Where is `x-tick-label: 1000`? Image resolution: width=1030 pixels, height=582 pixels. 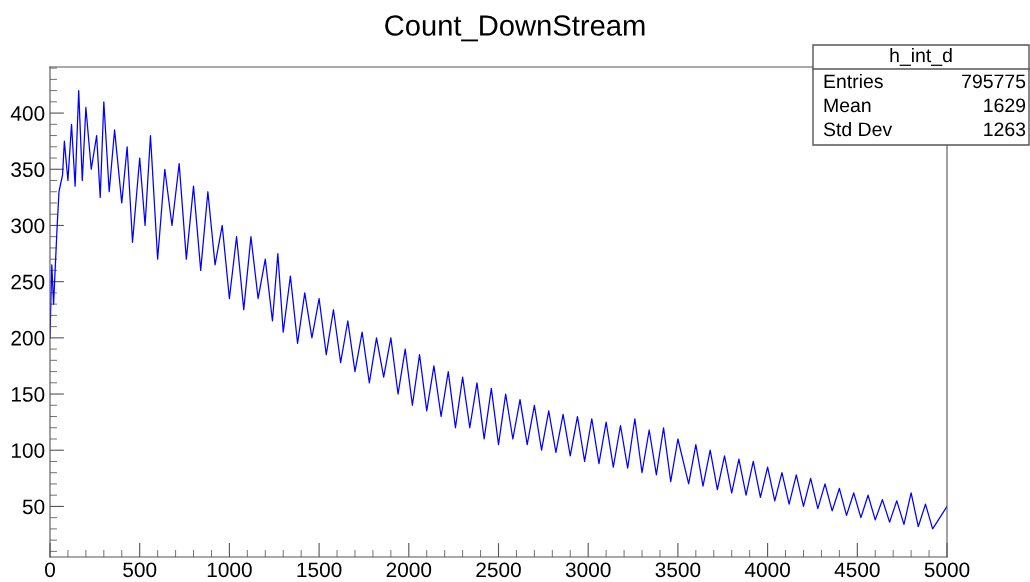
x-tick-label: 1000 is located at coordinates (229, 570).